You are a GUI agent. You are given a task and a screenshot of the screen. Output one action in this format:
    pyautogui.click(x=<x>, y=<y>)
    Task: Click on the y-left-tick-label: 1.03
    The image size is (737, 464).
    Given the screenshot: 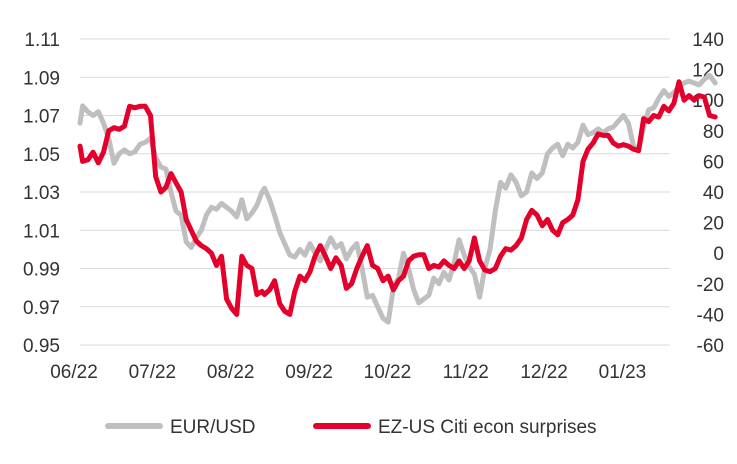 What is the action you would take?
    pyautogui.click(x=41, y=193)
    